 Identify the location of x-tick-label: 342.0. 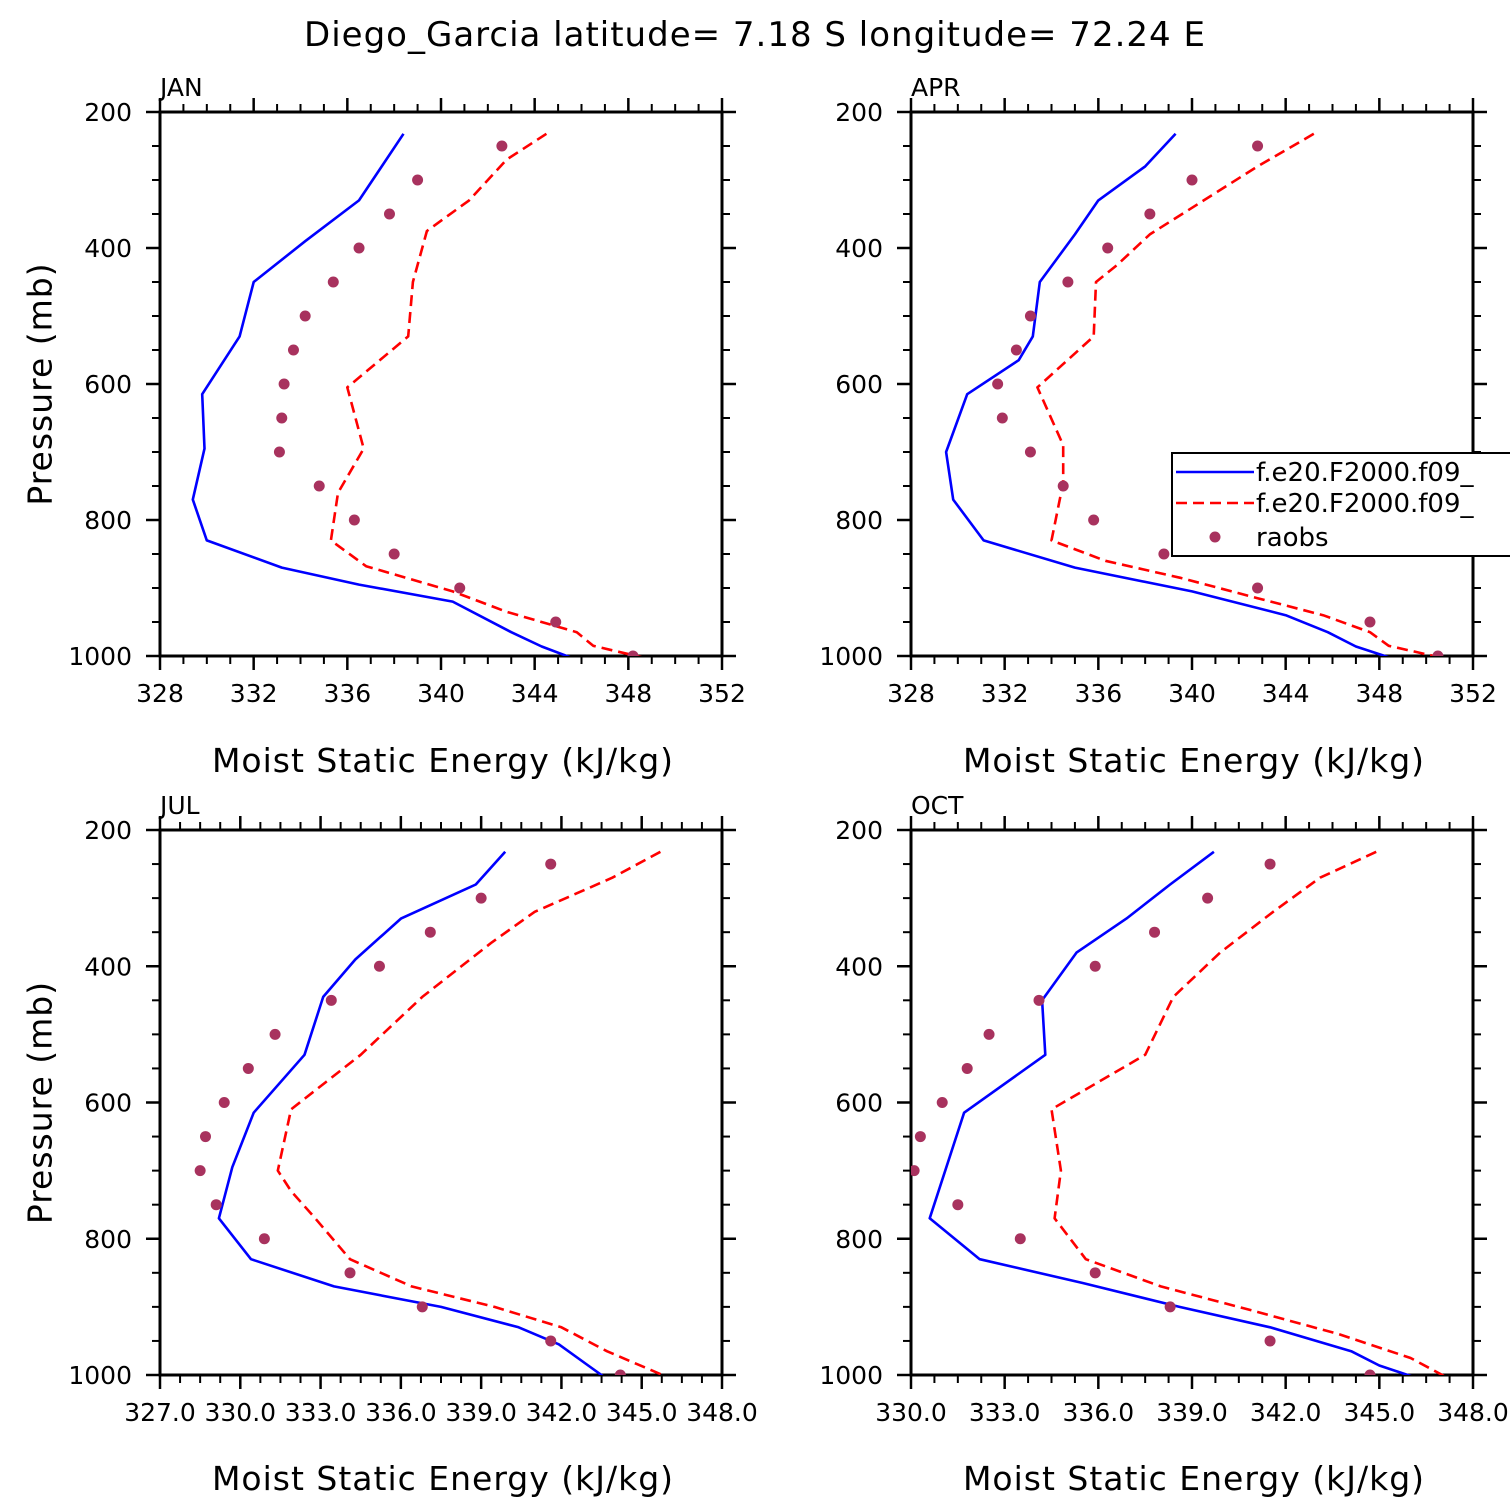
(1286, 1412).